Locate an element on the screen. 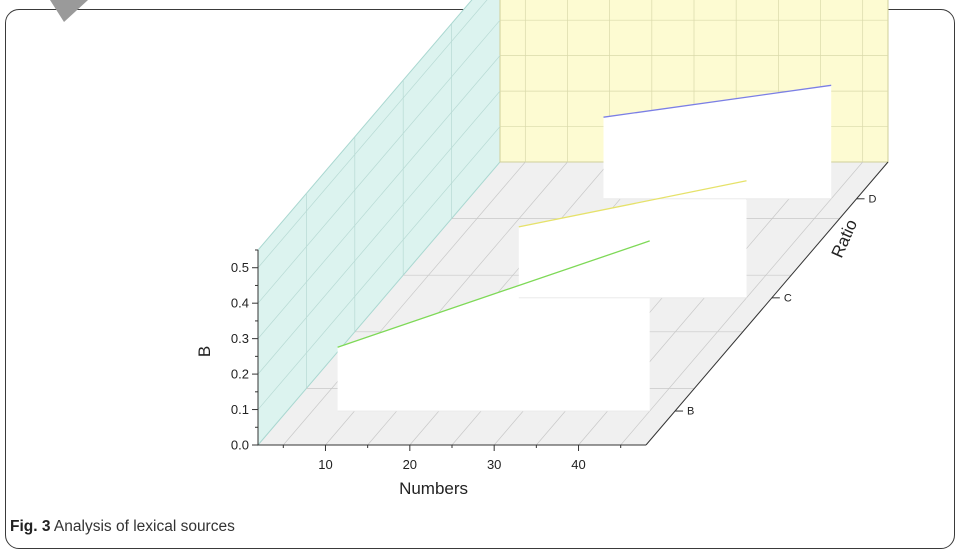 This screenshot has width=956, height=549. z-tick-label: 0.3 is located at coordinates (240, 338).